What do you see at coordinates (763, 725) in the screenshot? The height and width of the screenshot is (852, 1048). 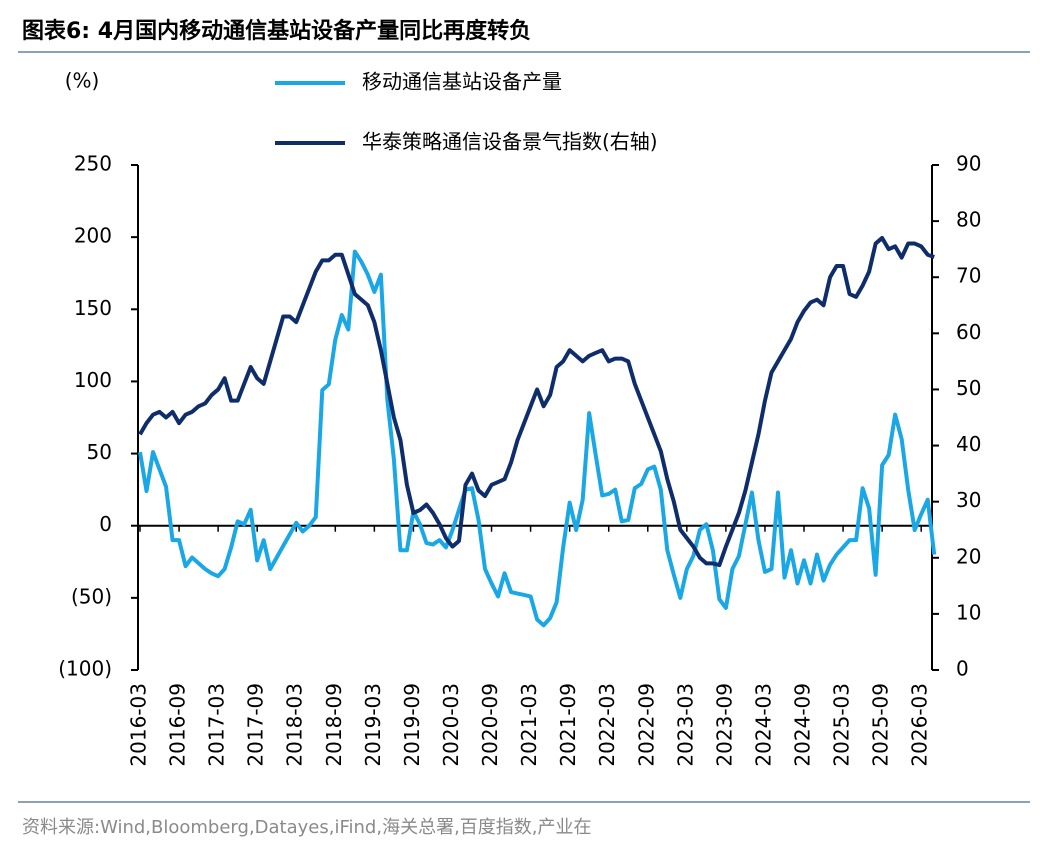 I see `x-tick-label: 2024-03` at bounding box center [763, 725].